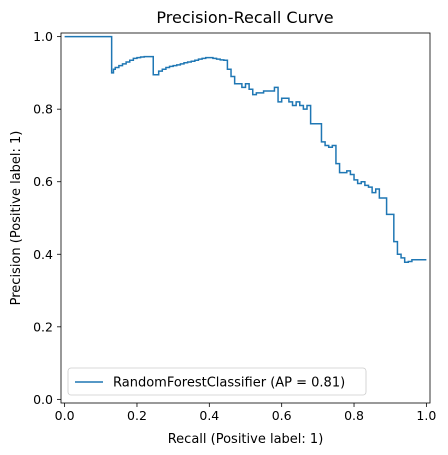 This screenshot has width=448, height=455. Describe the element at coordinates (229, 383) in the screenshot. I see `legend-label-randomforestclassifier: RandomForestClassifier (AP = 0.81)` at that location.